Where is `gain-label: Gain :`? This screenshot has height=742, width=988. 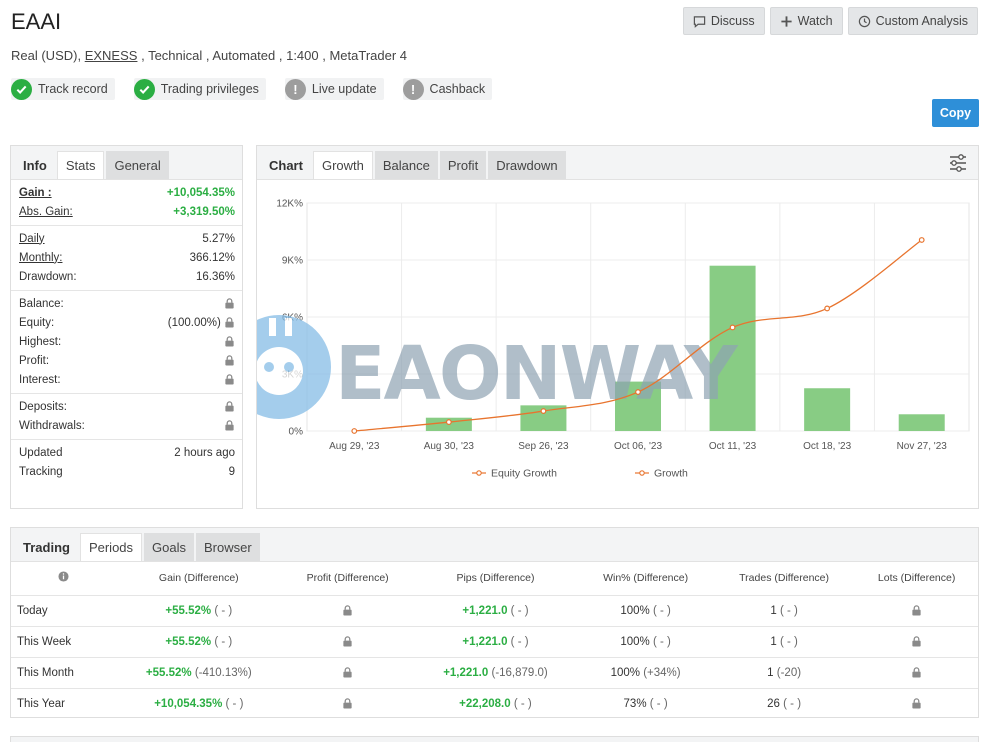 gain-label: Gain : is located at coordinates (35, 192).